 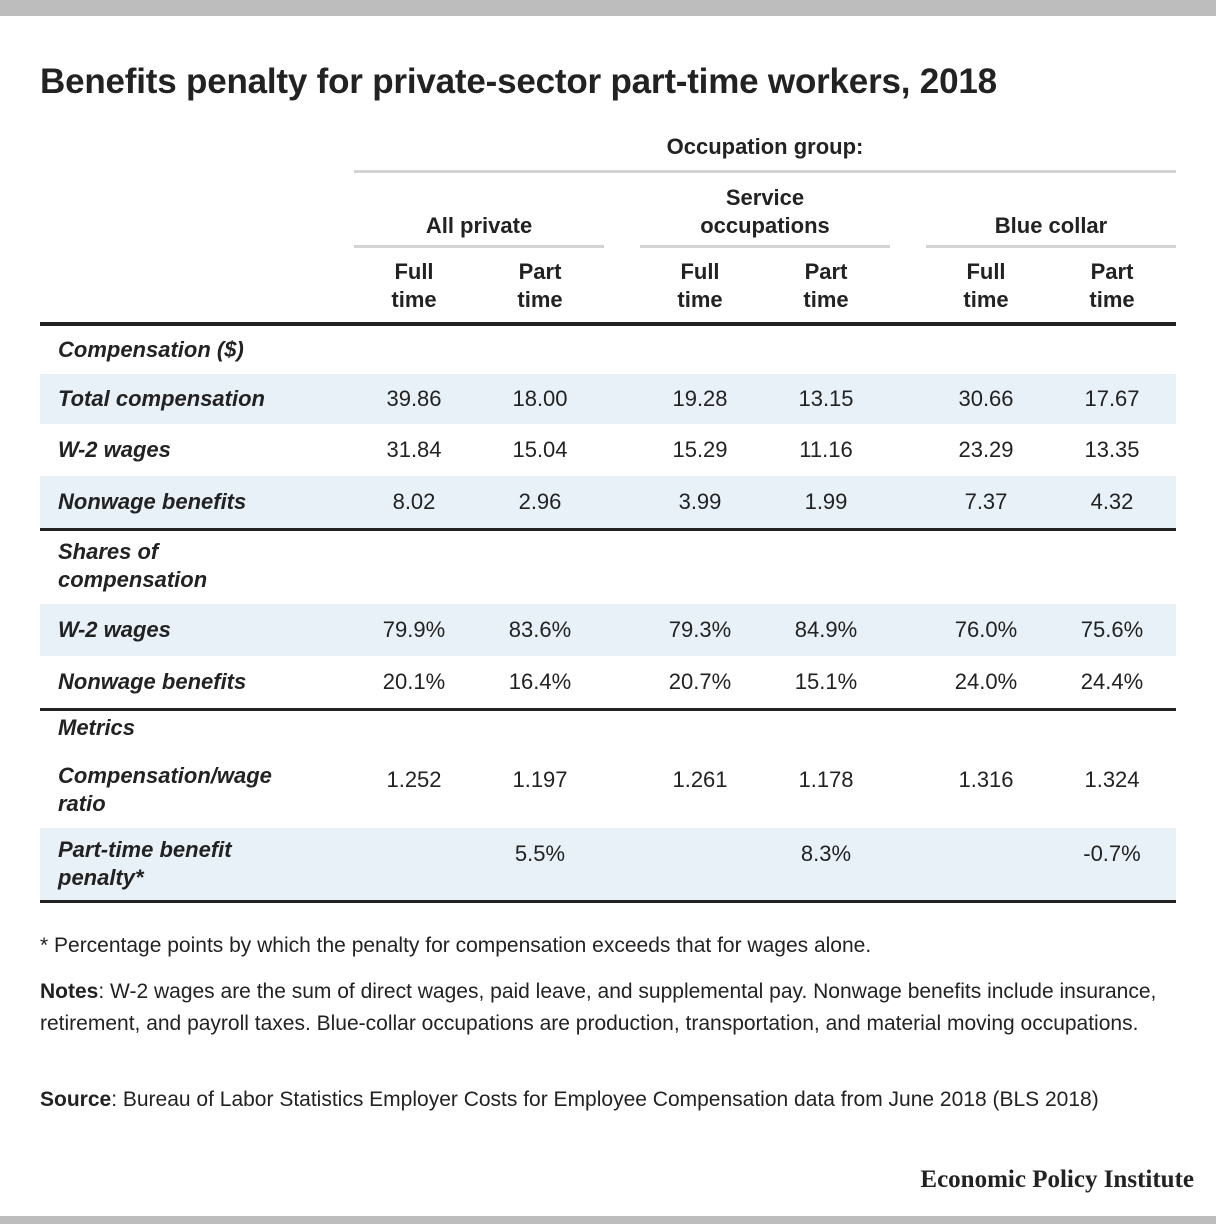 I want to click on table-cell: 1.178, so click(x=826, y=779).